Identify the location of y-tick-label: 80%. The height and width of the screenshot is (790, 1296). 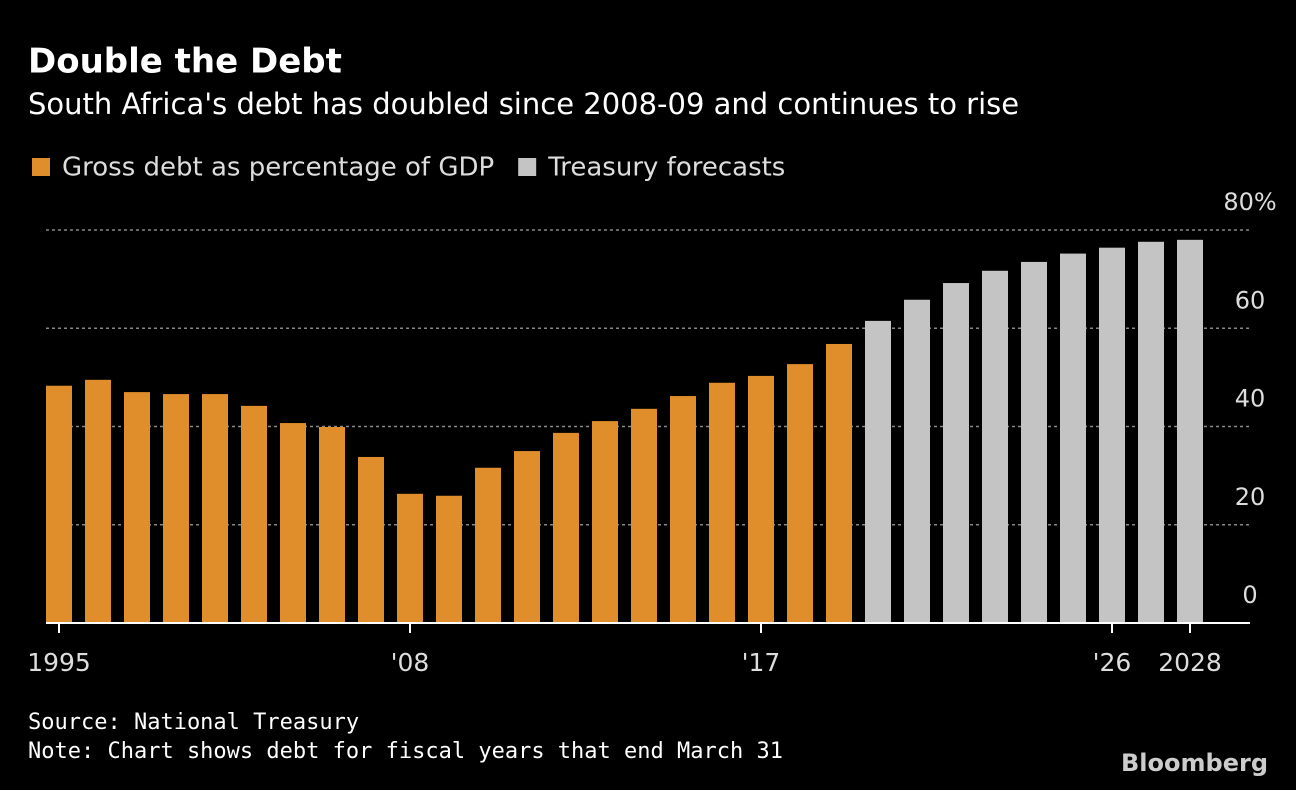
(1249, 202).